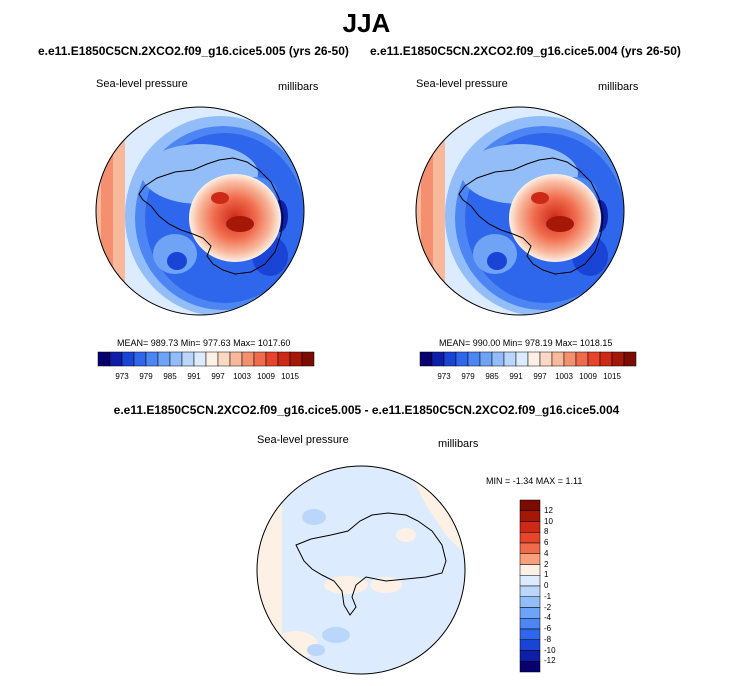 Image resolution: width=733 pixels, height=686 pixels. I want to click on diff-colorbar-tick-label: -2, so click(548, 607).